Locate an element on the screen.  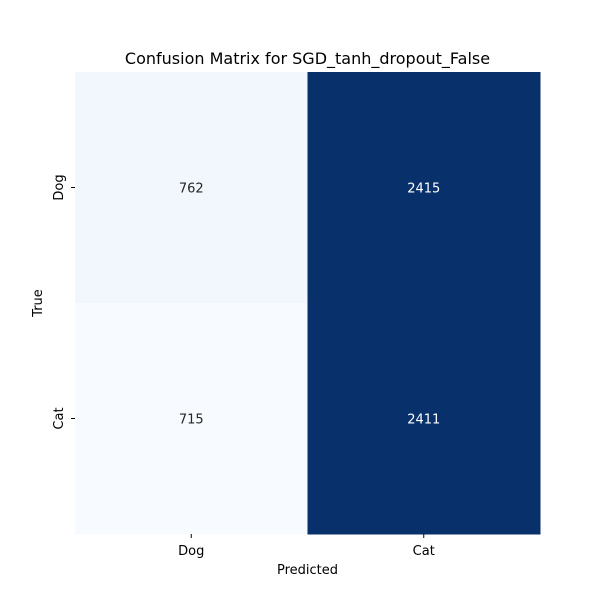
x-axis-ticks: Dog Cat is located at coordinates (306, 546).